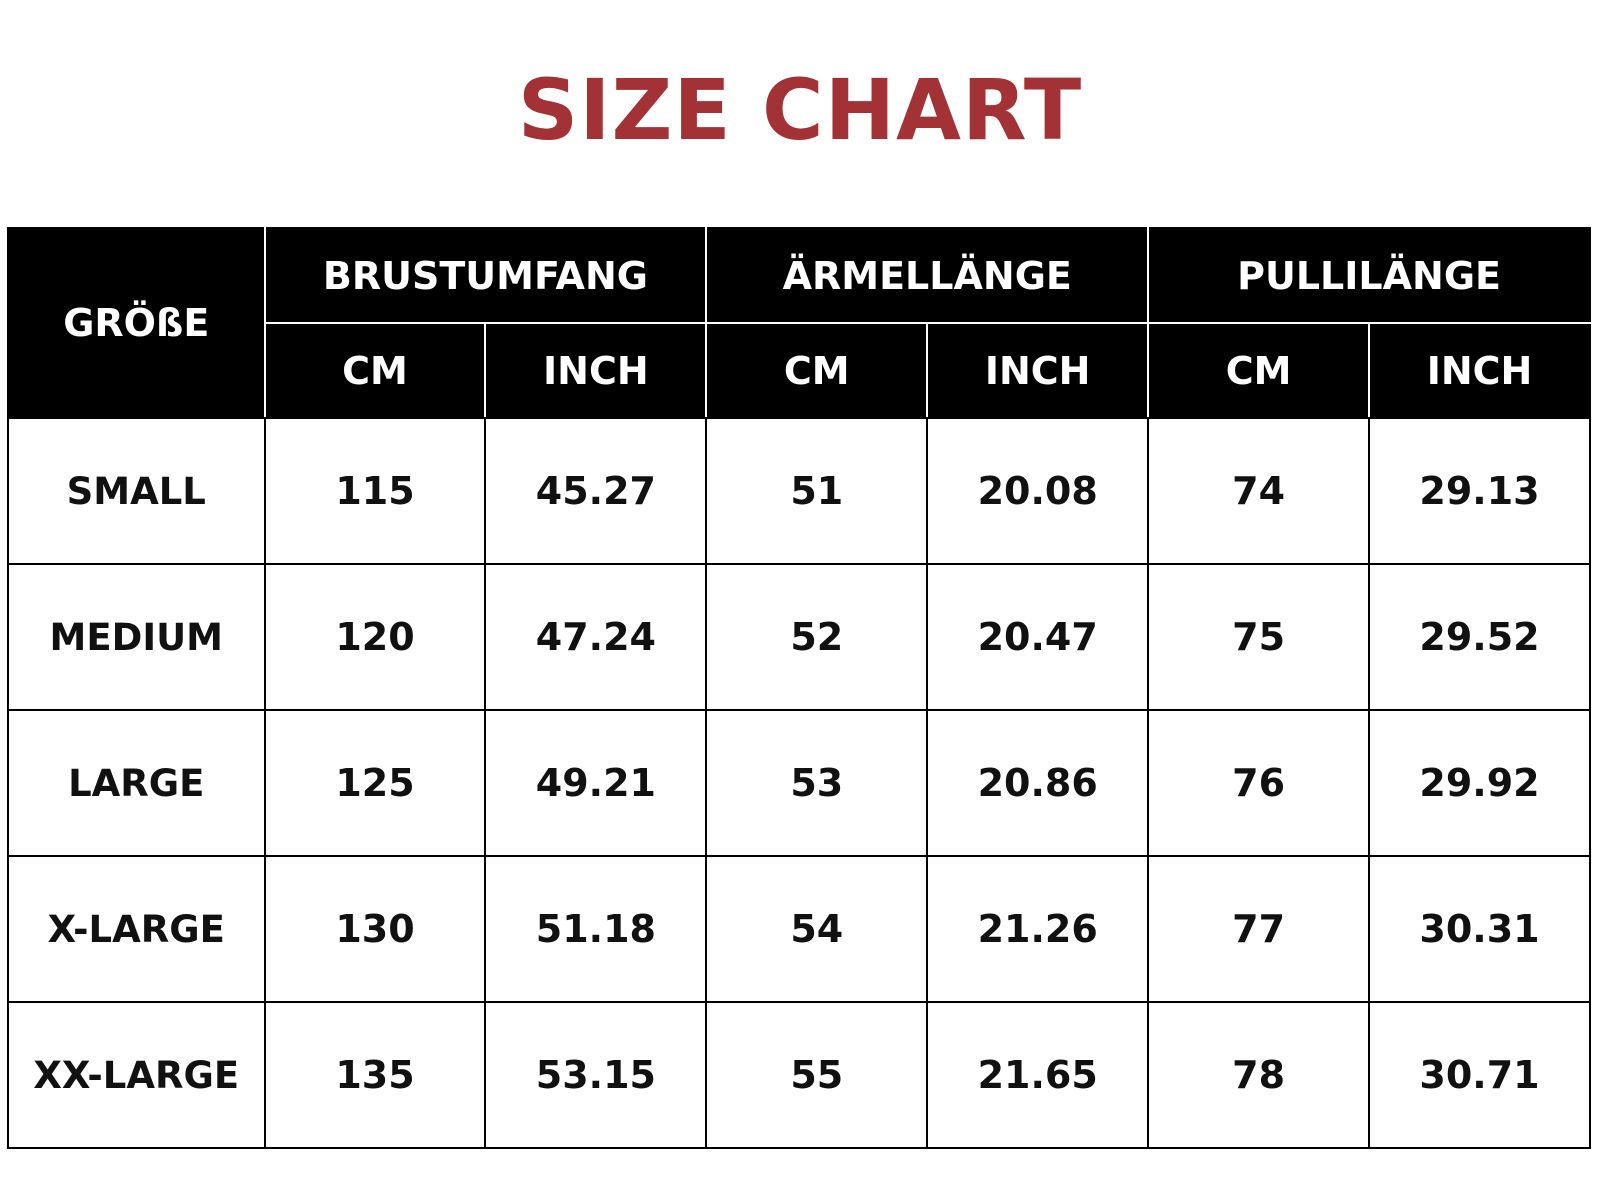 This screenshot has height=1198, width=1600. Describe the element at coordinates (136, 637) in the screenshot. I see `size-label: MEDIUM` at that location.